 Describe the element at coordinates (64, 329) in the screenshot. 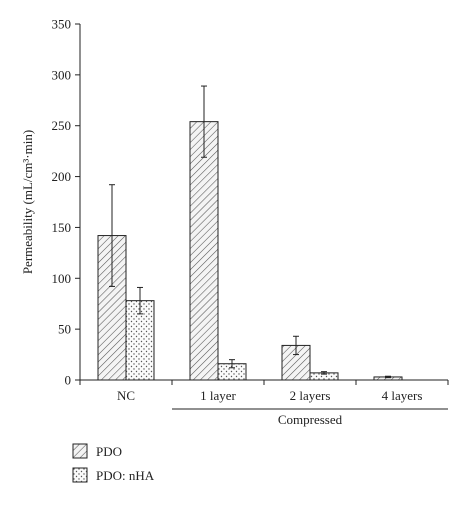

I see `y-tick-label: 50` at that location.